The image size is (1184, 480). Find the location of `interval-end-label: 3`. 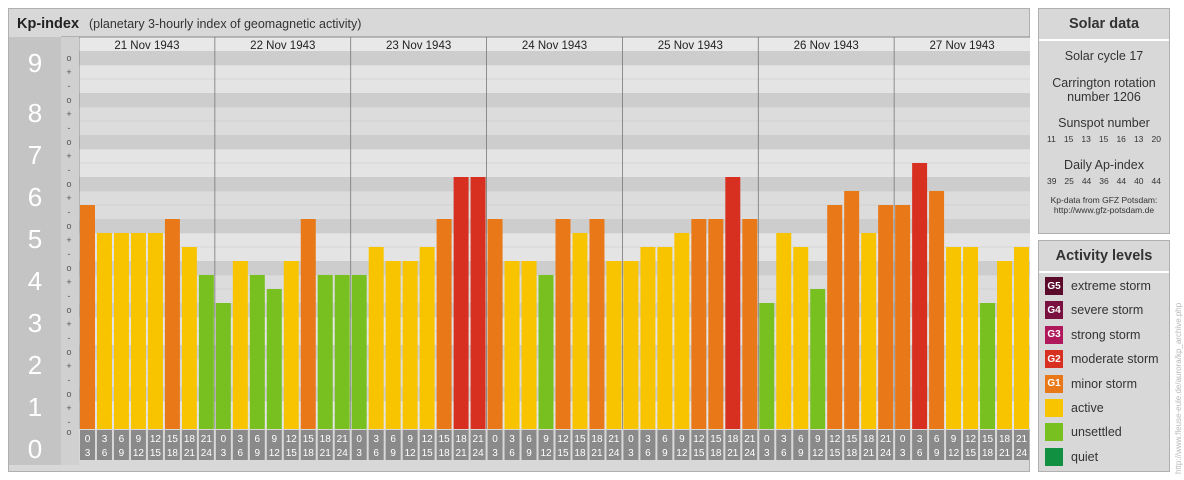

interval-end-label: 3 is located at coordinates (224, 453).